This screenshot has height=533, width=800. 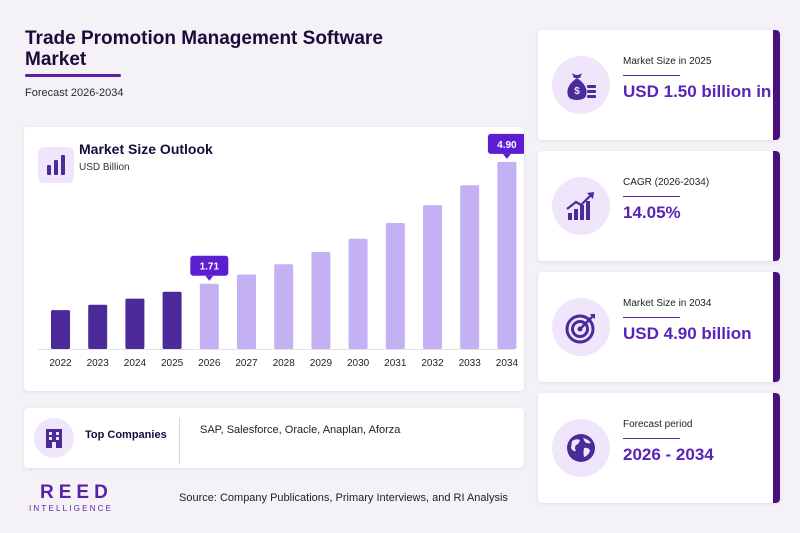 I want to click on bar-2031, so click(x=395, y=286).